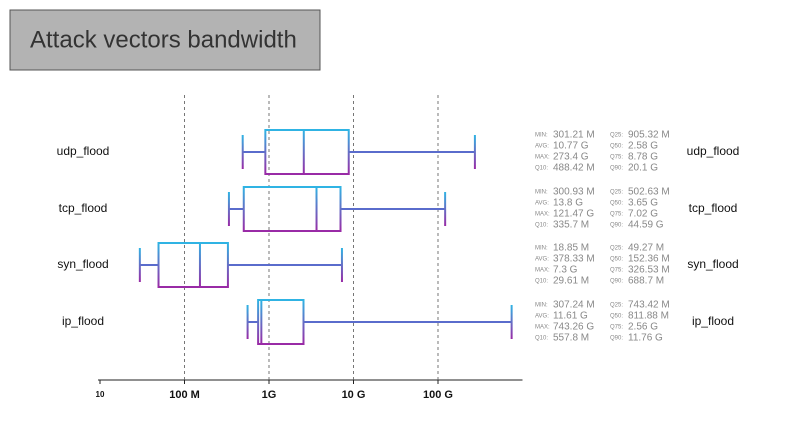 Image resolution: width=798 pixels, height=426 pixels. I want to click on stat-value: 301.21 M, so click(574, 135).